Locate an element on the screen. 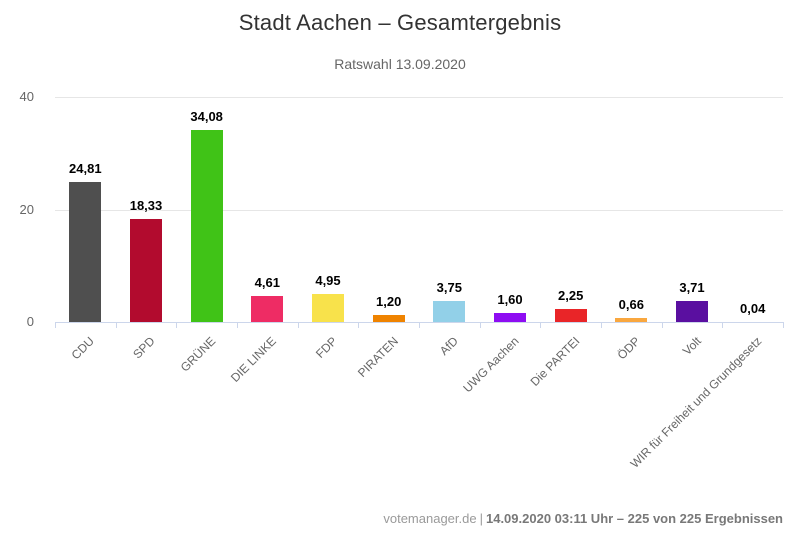  y-axis-tick-label: 0 is located at coordinates (30, 321).